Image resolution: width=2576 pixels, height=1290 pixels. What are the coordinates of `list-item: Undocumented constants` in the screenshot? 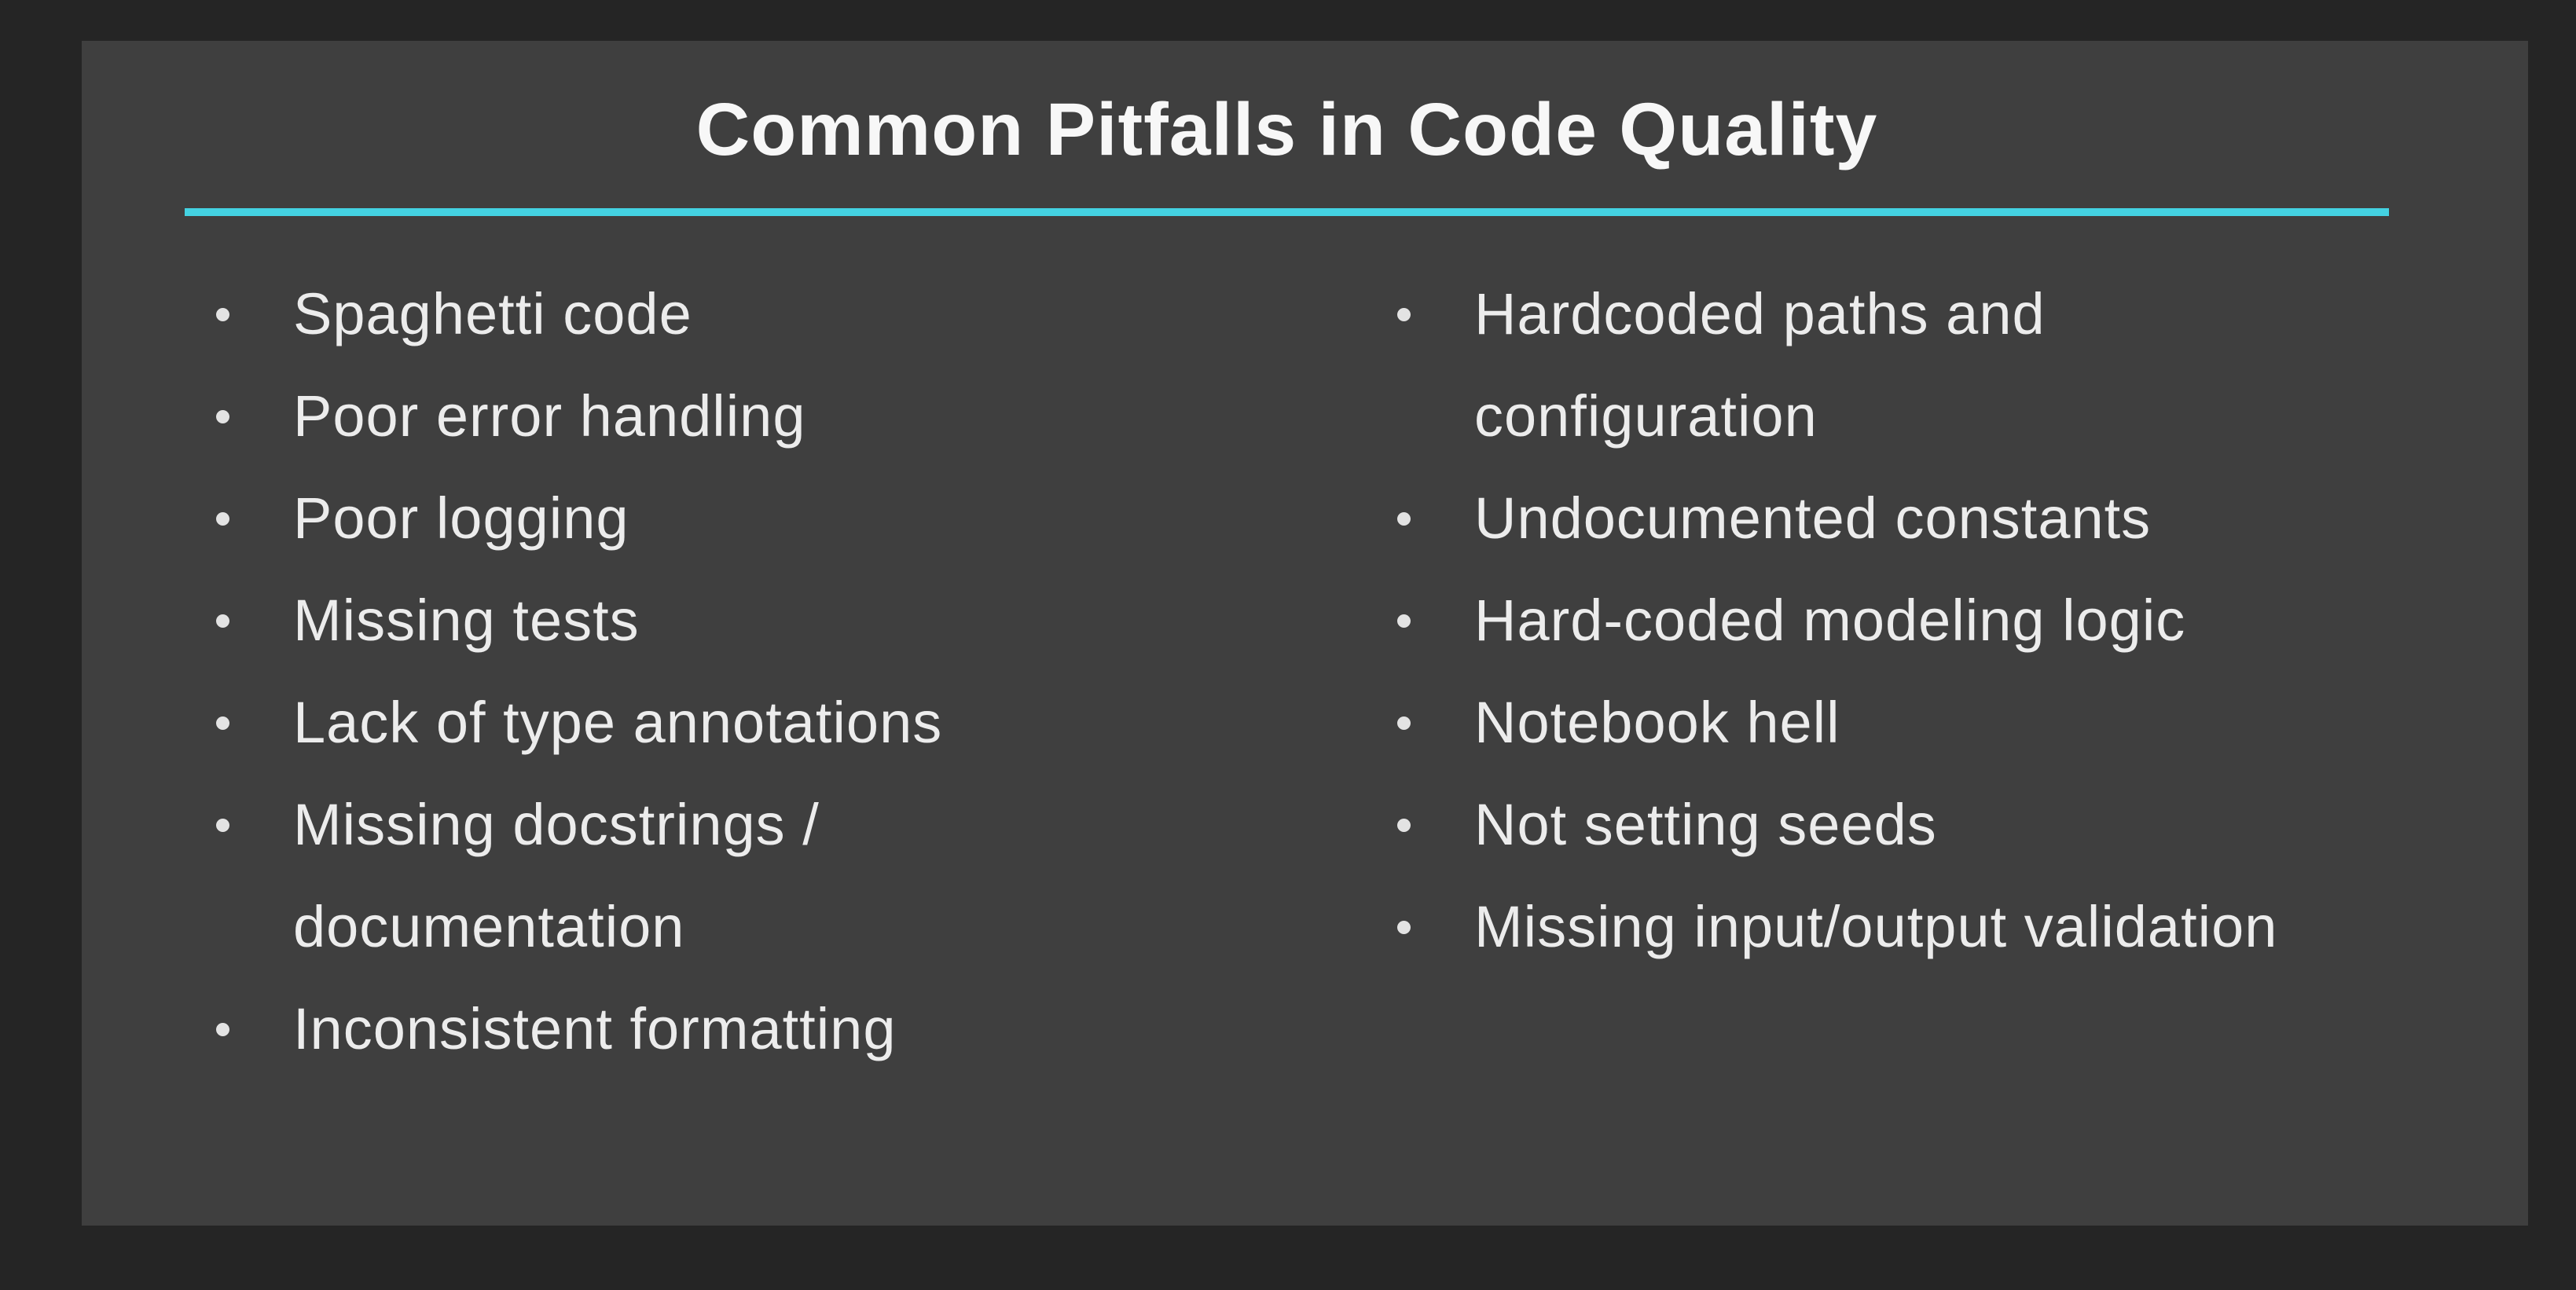 It's located at (1987, 518).